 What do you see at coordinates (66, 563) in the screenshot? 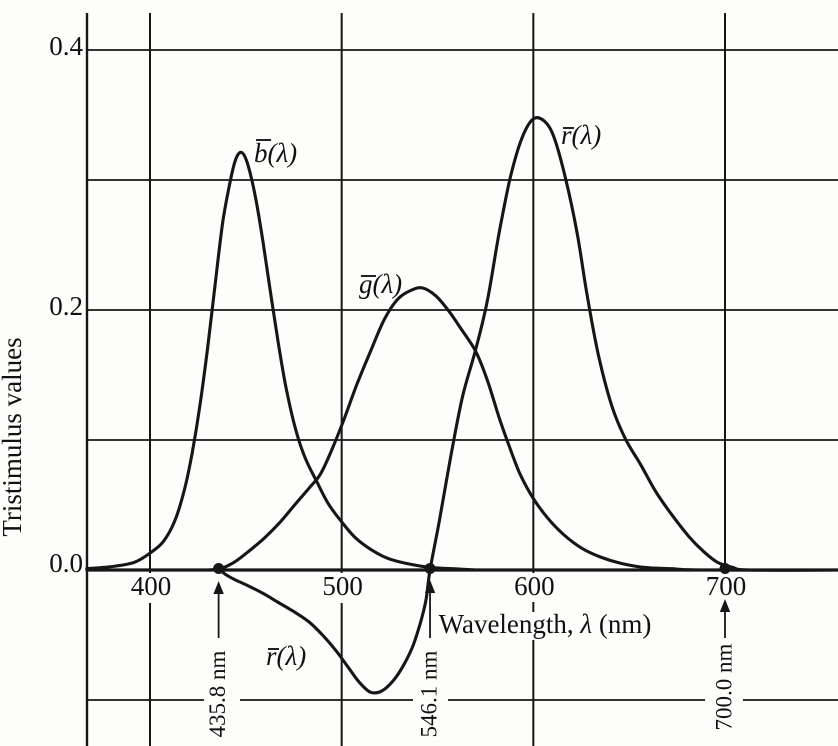
I see `y-tick-label-0.0: 0.0` at bounding box center [66, 563].